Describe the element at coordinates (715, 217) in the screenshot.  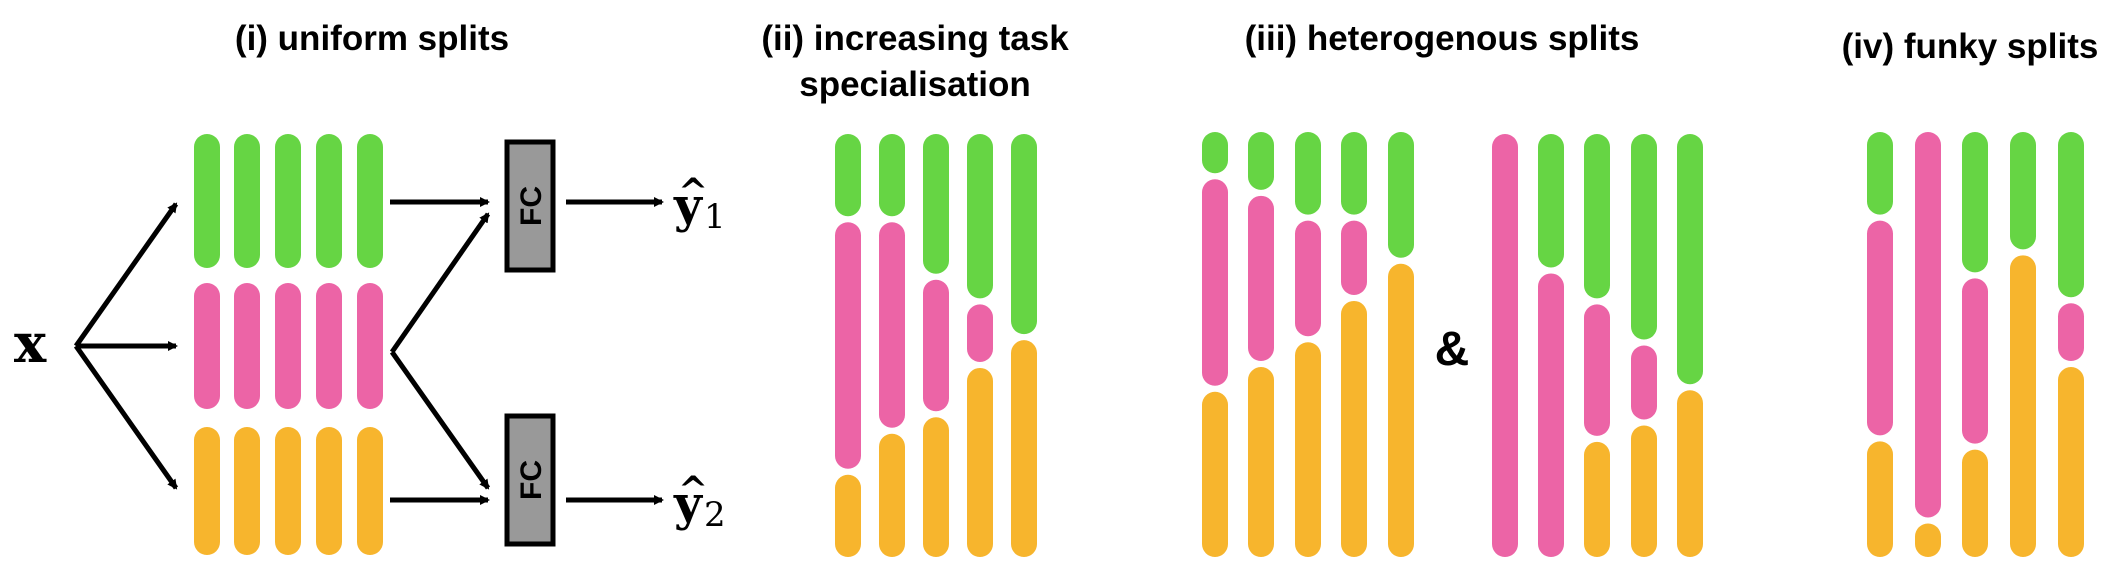
I see `output-y1-sub: 1` at that location.